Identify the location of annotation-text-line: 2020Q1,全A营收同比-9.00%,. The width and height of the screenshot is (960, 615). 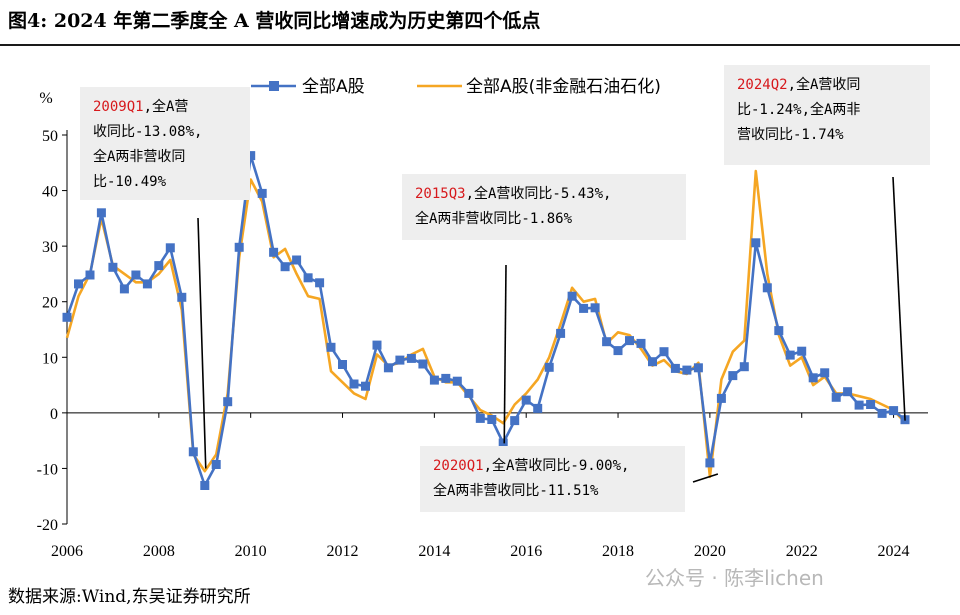
(531, 465).